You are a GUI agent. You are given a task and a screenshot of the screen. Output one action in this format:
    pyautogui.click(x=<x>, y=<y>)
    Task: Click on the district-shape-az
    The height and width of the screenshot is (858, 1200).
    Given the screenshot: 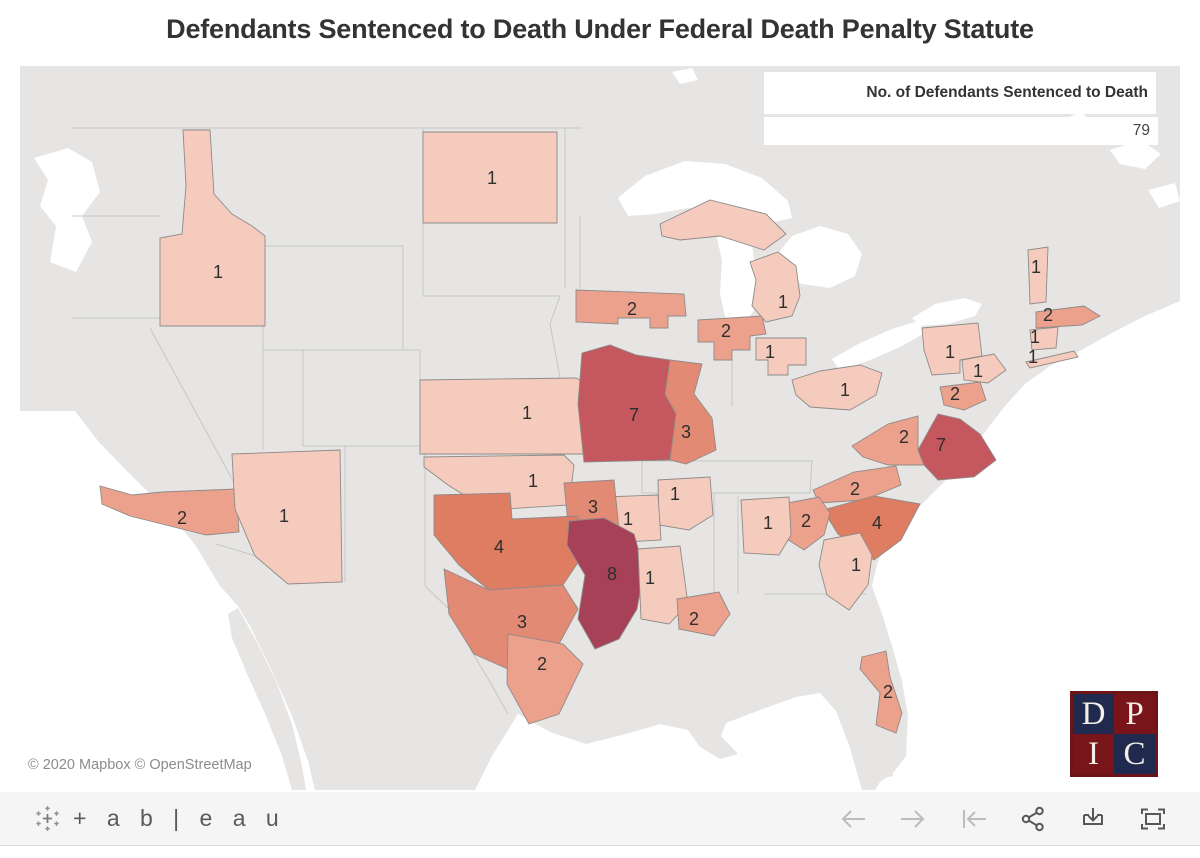 What is the action you would take?
    pyautogui.click(x=287, y=517)
    